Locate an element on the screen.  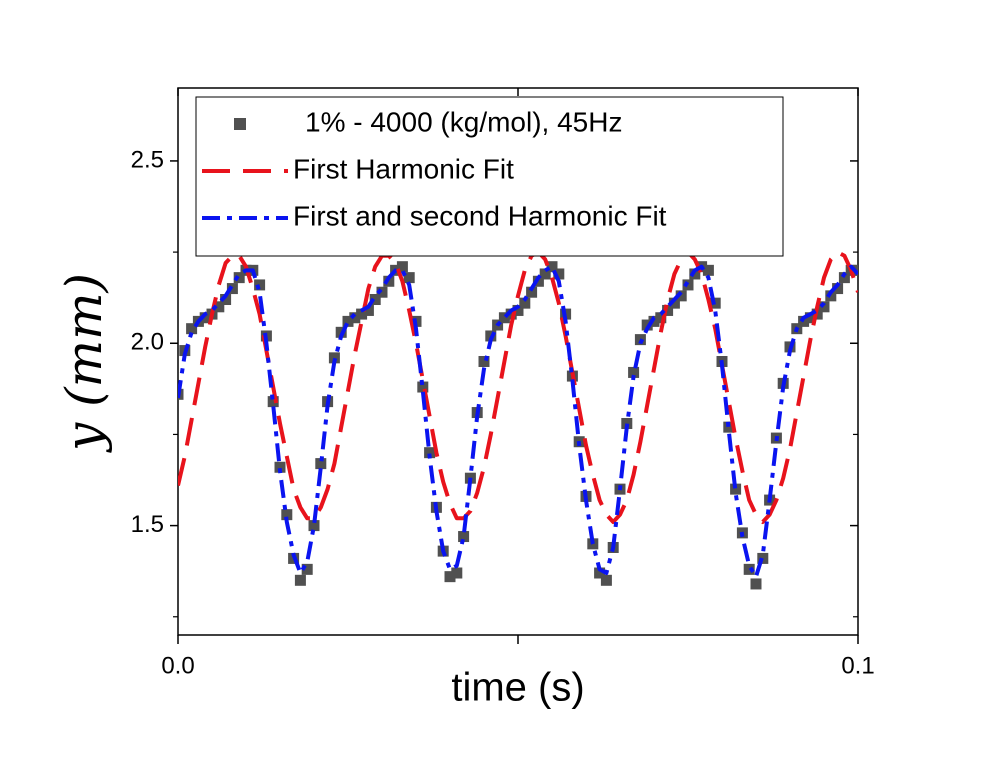
y-tick-label: 2.5 is located at coordinates (147, 159).